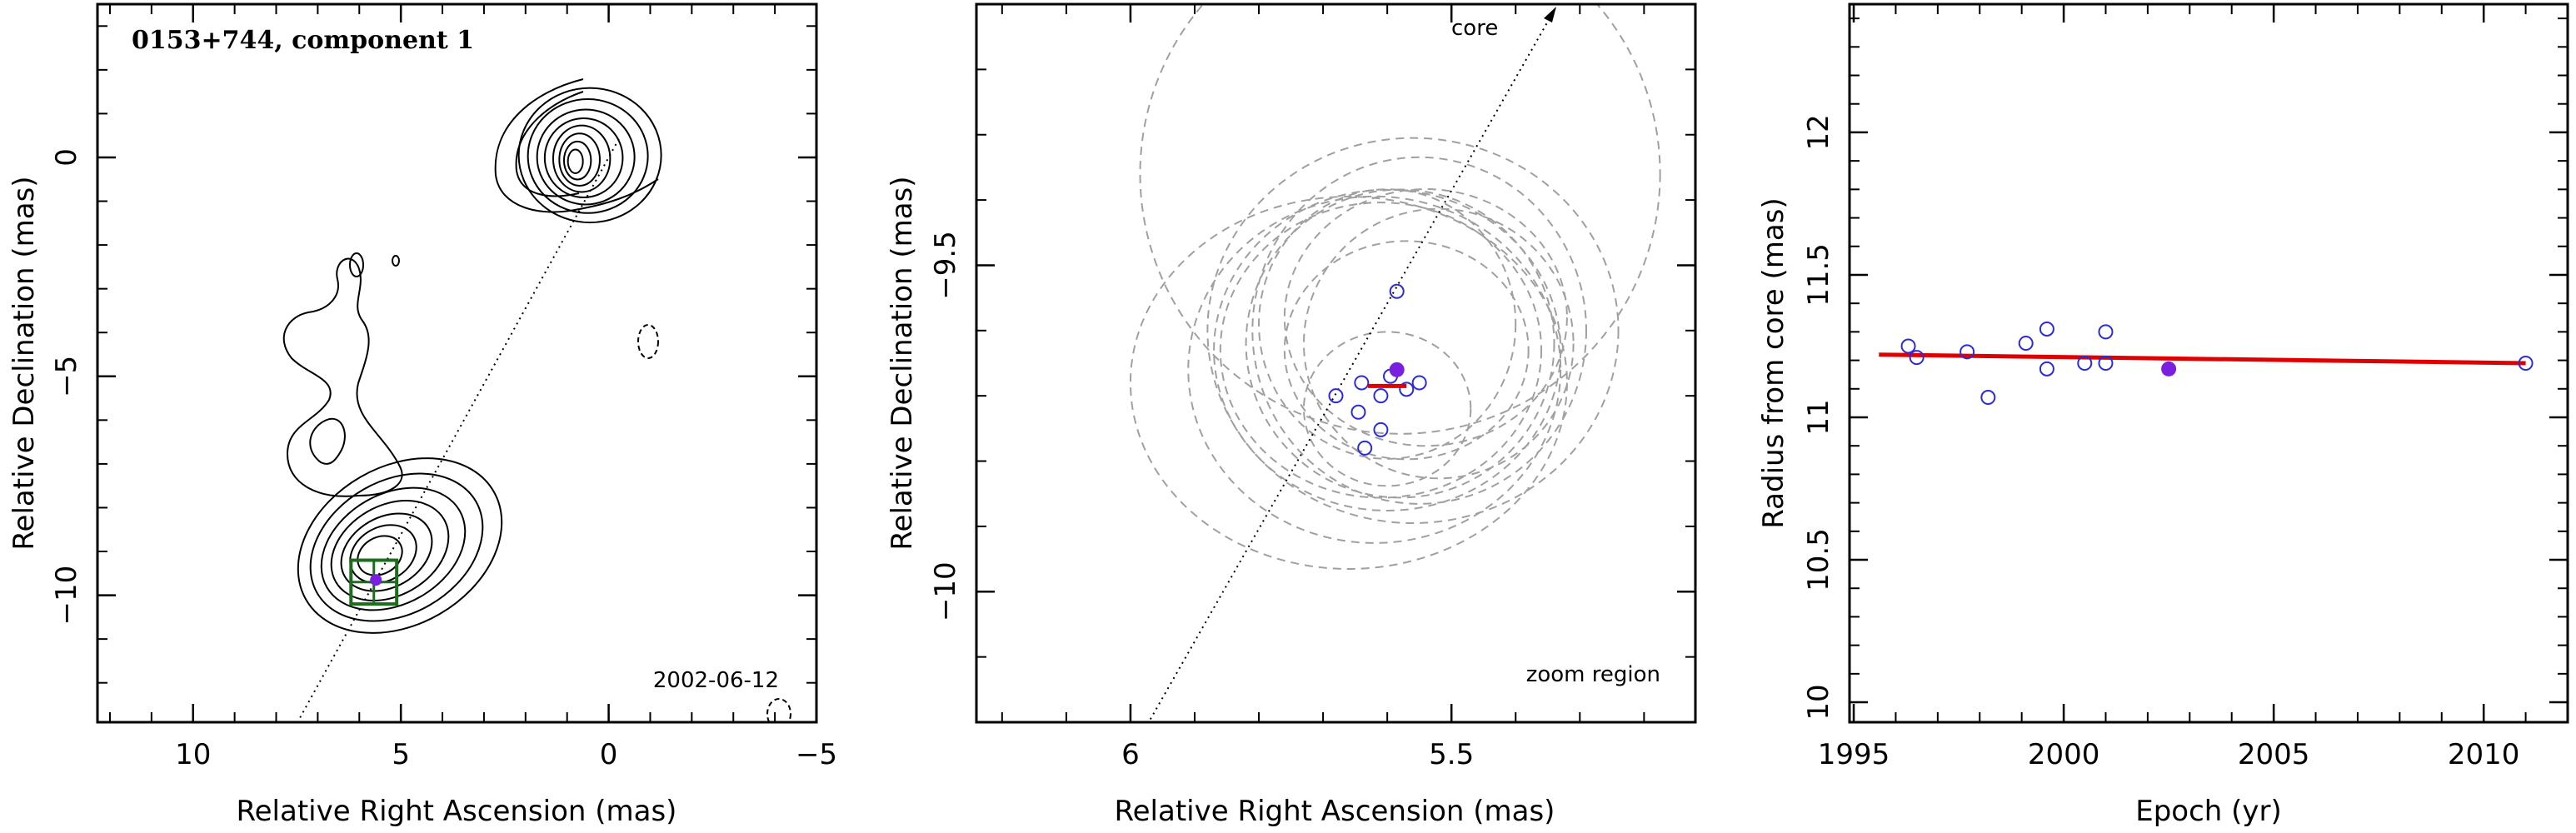 The width and height of the screenshot is (2576, 833). Describe the element at coordinates (2202, 359) in the screenshot. I see `radius-fit-line` at that location.